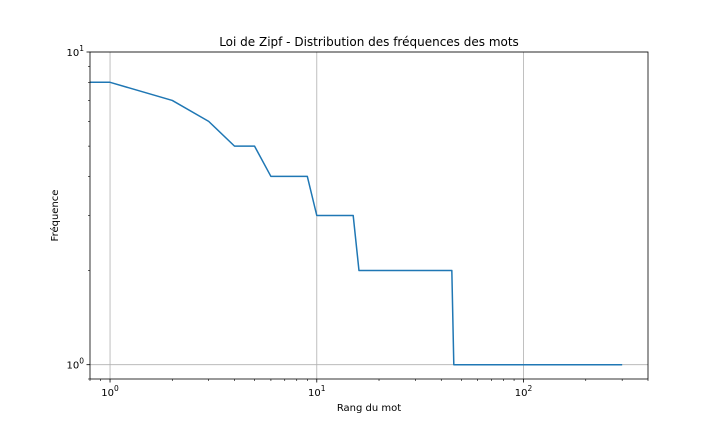  Describe the element at coordinates (75, 364) in the screenshot. I see `y-tick-label: 10⁰` at that location.